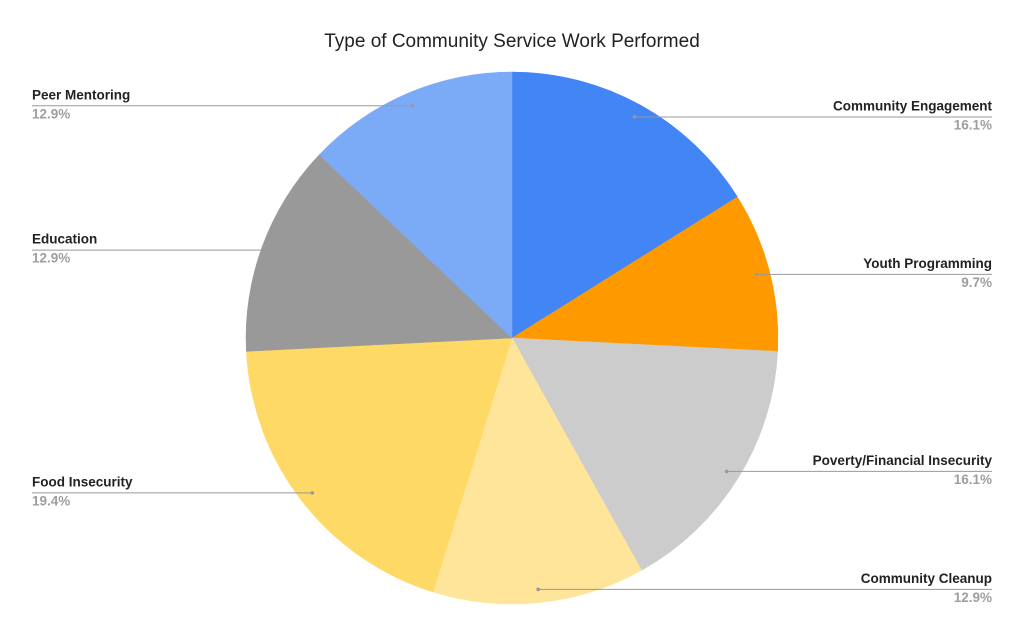  I want to click on slice-label: Community Cleanup, so click(926, 578).